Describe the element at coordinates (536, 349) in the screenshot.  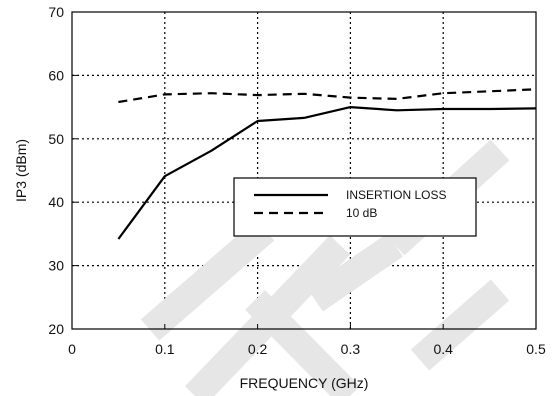
I see `x-tick-label-5: 0.5` at that location.